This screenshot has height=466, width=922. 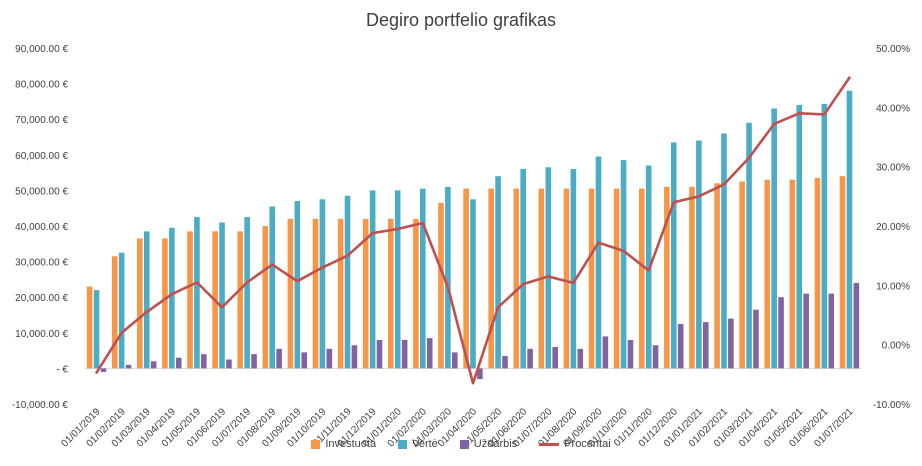 What do you see at coordinates (41, 120) in the screenshot?
I see `y-left-tick-label: 70,000.00 €` at bounding box center [41, 120].